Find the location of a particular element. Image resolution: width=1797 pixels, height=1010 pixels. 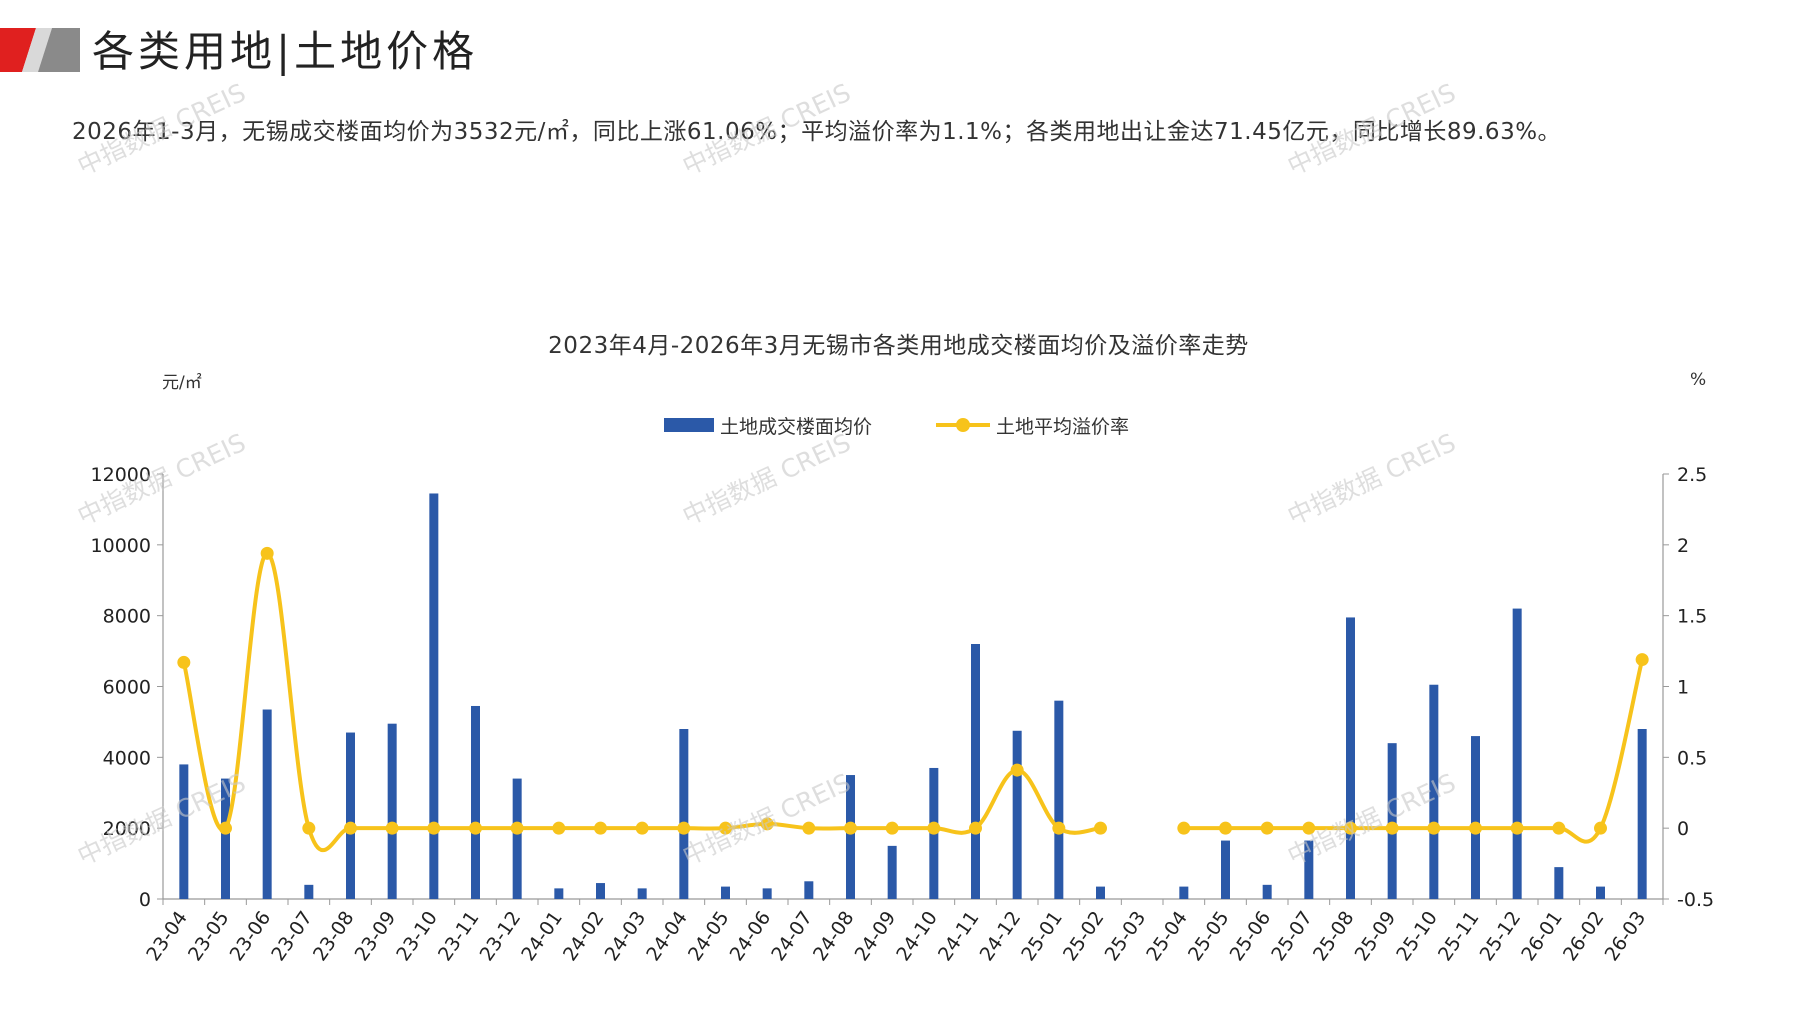

y2-tick-label: 1.5 is located at coordinates (1692, 617).